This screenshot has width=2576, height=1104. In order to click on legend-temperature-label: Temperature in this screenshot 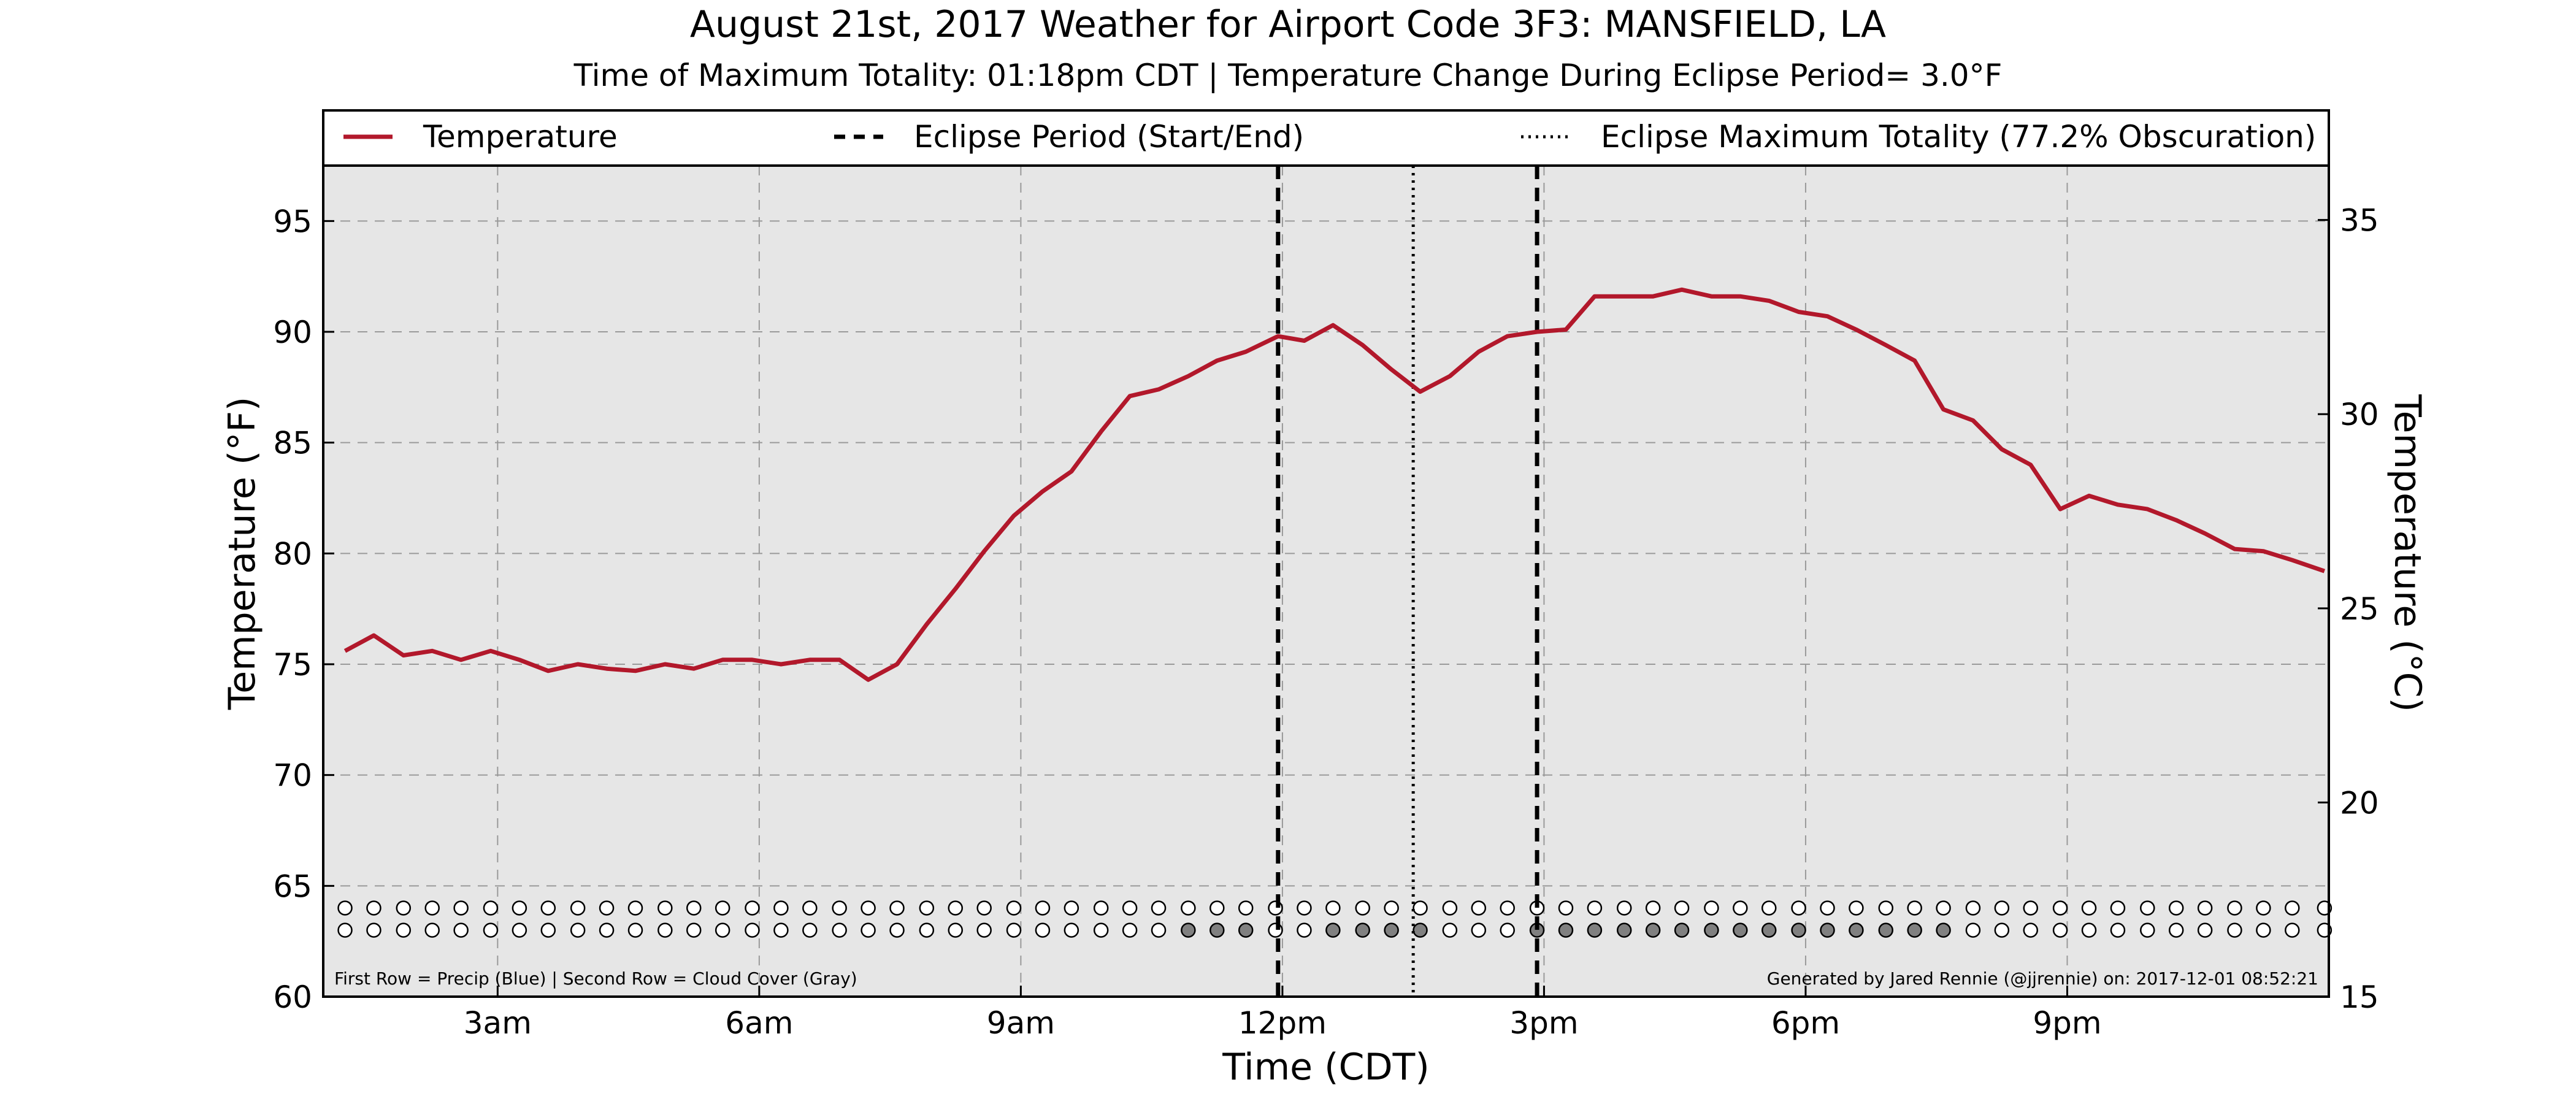, I will do `click(520, 137)`.